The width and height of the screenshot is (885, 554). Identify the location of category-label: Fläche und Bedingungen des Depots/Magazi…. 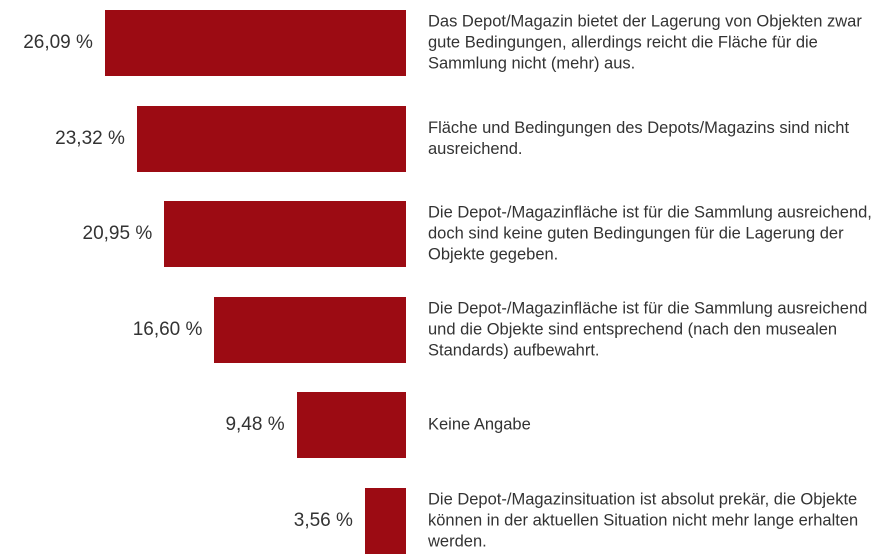
(639, 138).